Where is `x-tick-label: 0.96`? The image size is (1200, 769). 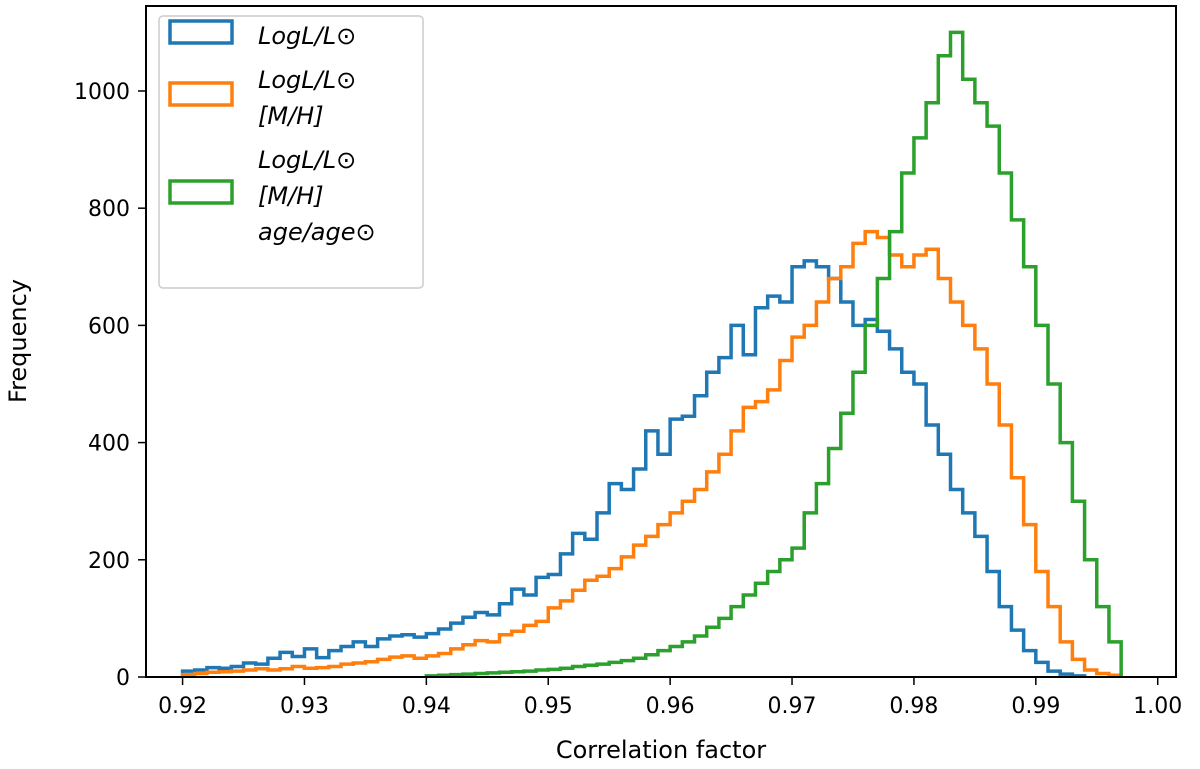 x-tick-label: 0.96 is located at coordinates (670, 706).